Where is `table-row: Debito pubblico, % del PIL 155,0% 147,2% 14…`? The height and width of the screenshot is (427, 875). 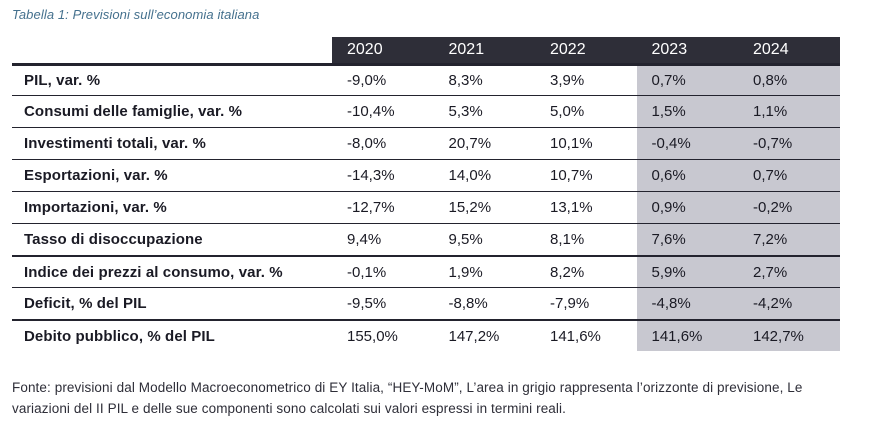 table-row: Debito pubblico, % del PIL 155,0% 147,2% 14… is located at coordinates (426, 335).